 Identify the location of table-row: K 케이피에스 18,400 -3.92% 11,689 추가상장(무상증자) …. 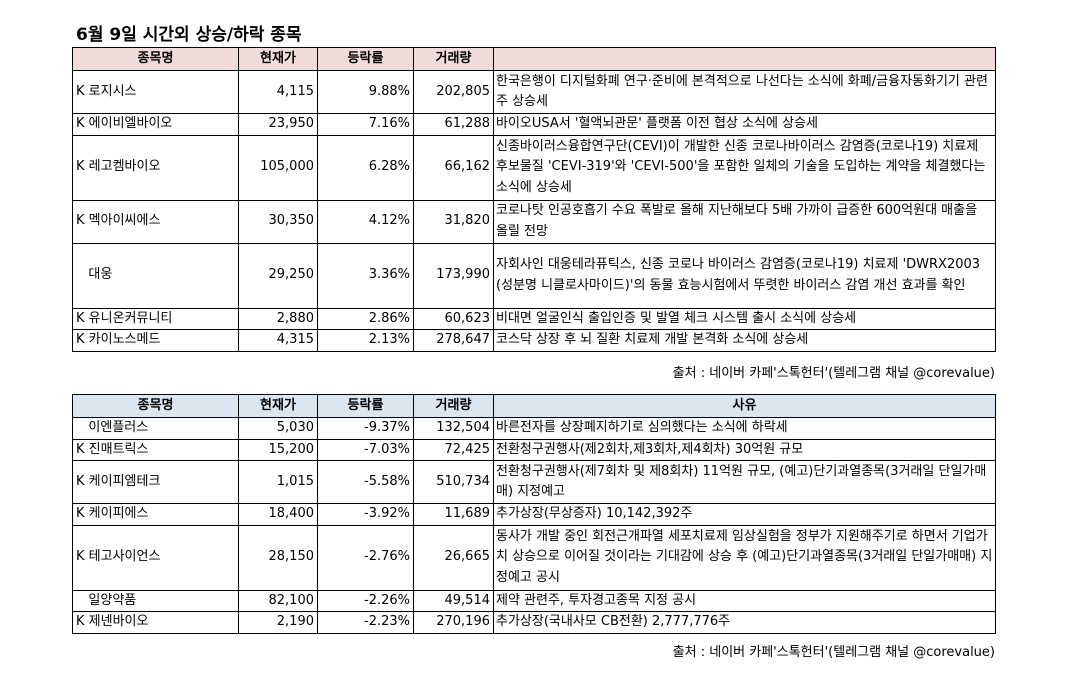
(534, 514).